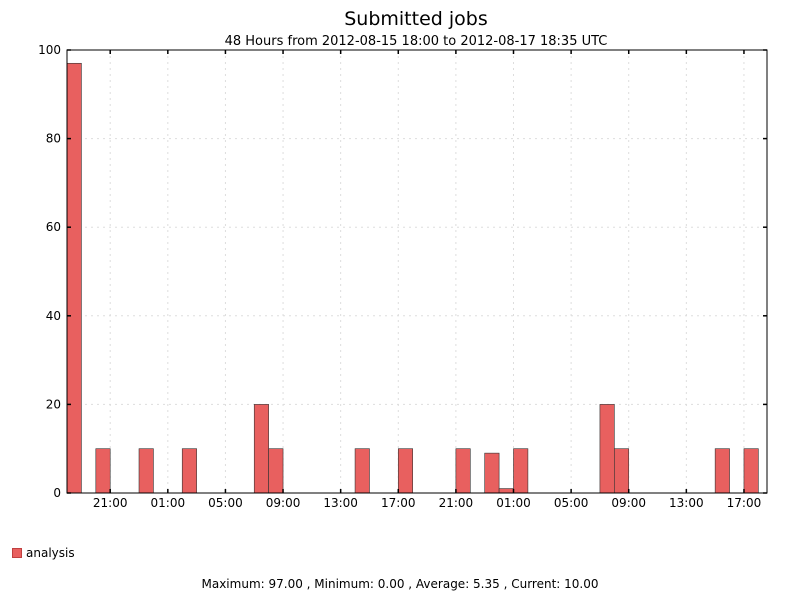 The width and height of the screenshot is (800, 600). I want to click on y-tick-label: 20, so click(53, 404).